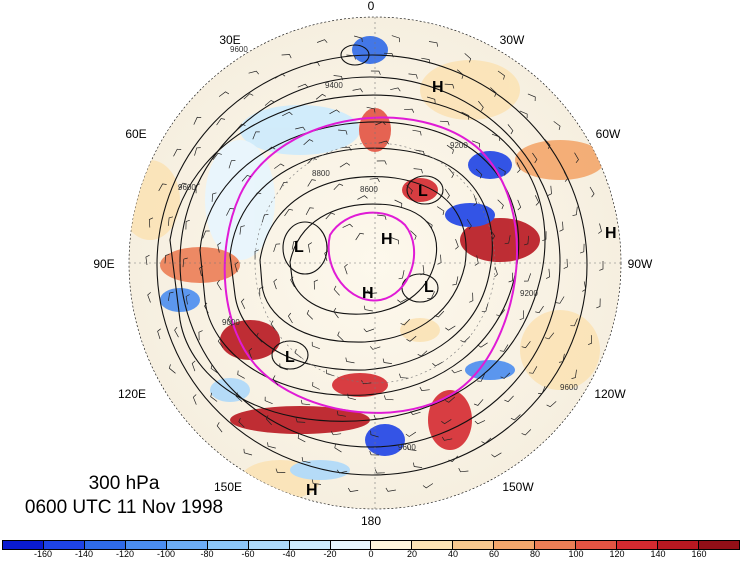 The image size is (742, 561). What do you see at coordinates (330, 554) in the screenshot?
I see `colorbar-tick-label: -20` at bounding box center [330, 554].